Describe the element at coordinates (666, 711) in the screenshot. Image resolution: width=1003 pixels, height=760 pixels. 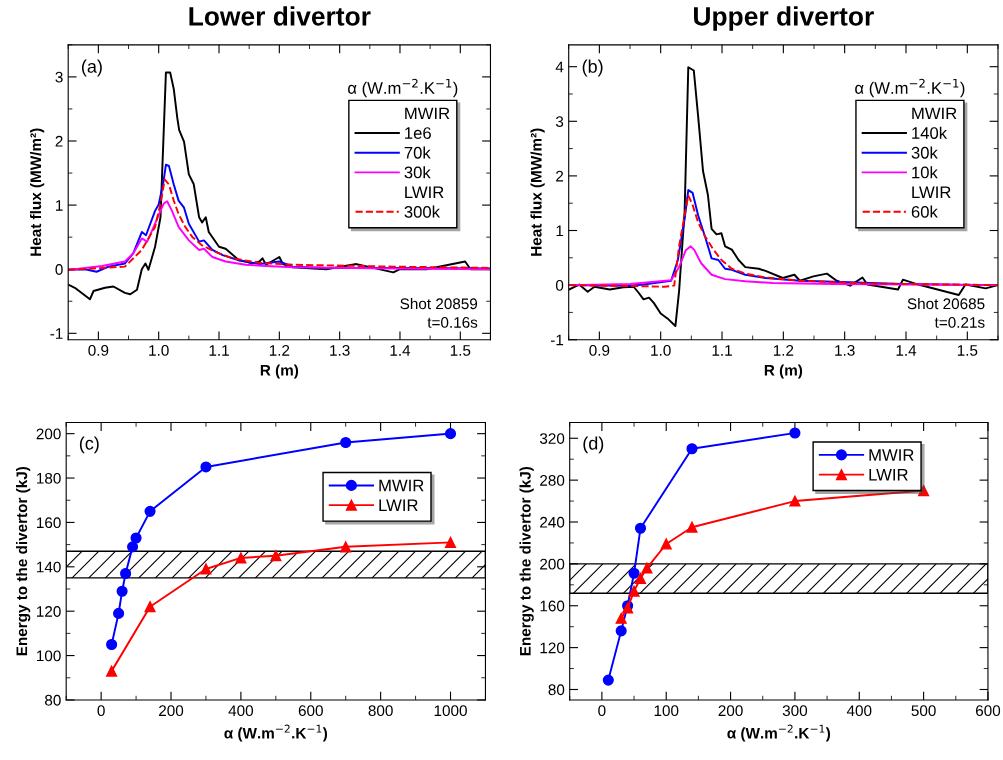
I see `x-tick-label: 100` at that location.